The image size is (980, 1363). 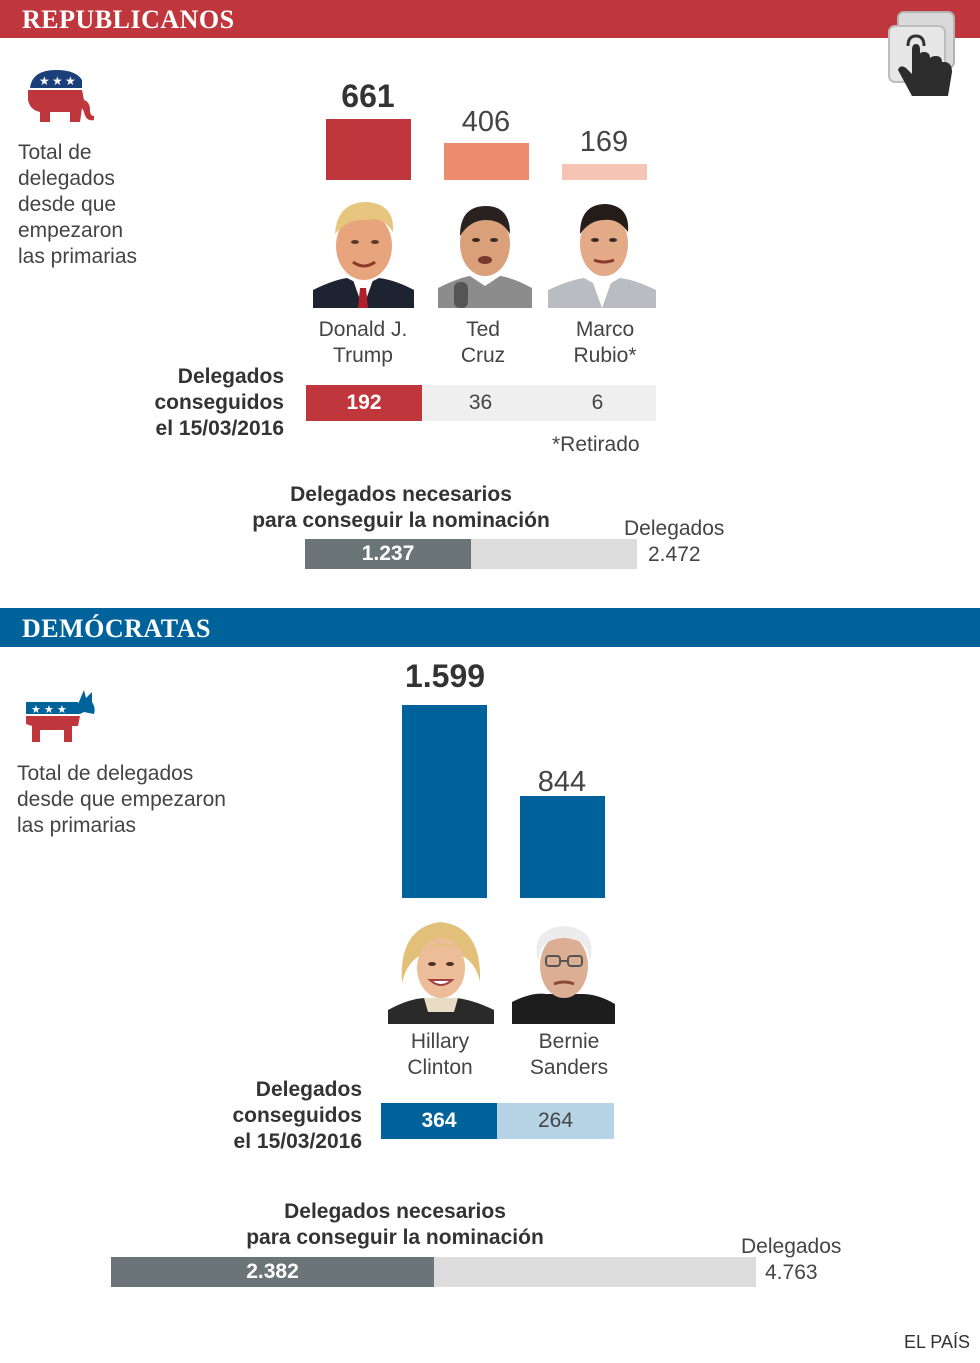 What do you see at coordinates (368, 149) in the screenshot?
I see `rep-bar-trump` at bounding box center [368, 149].